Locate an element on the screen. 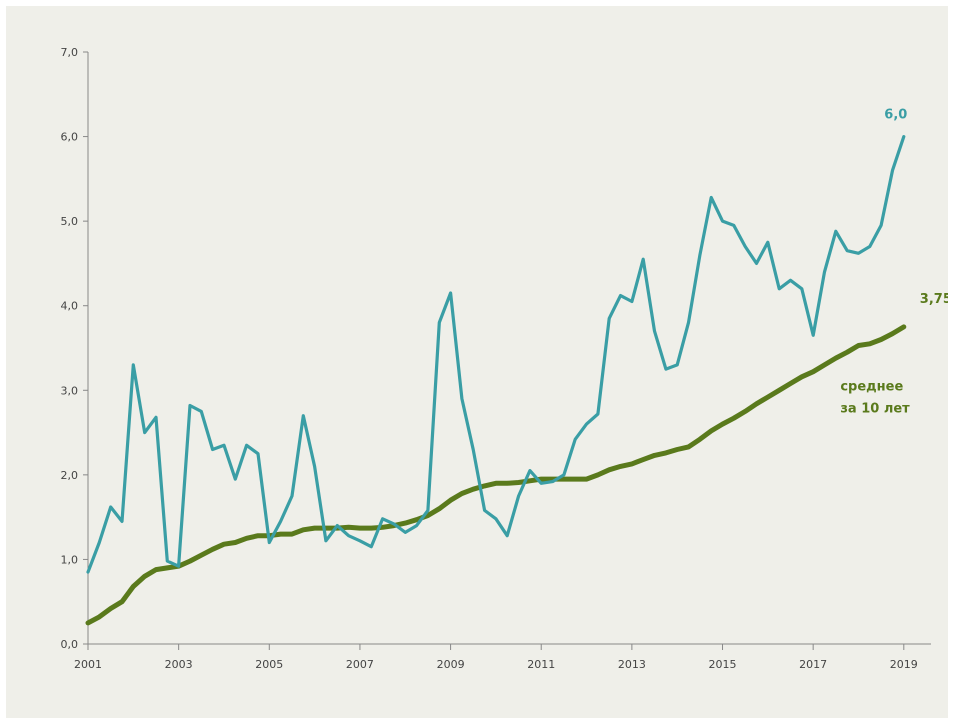 Image resolution: width=954 pixels, height=724 pixels. y-tick-label: 1,0 is located at coordinates (70, 559).